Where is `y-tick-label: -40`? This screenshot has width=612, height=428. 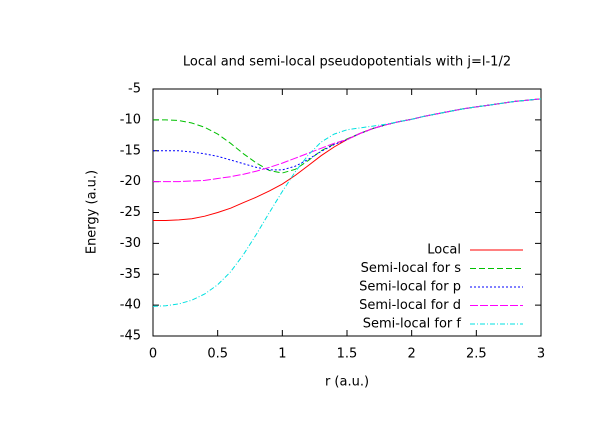 y-tick-label: -40 is located at coordinates (130, 305).